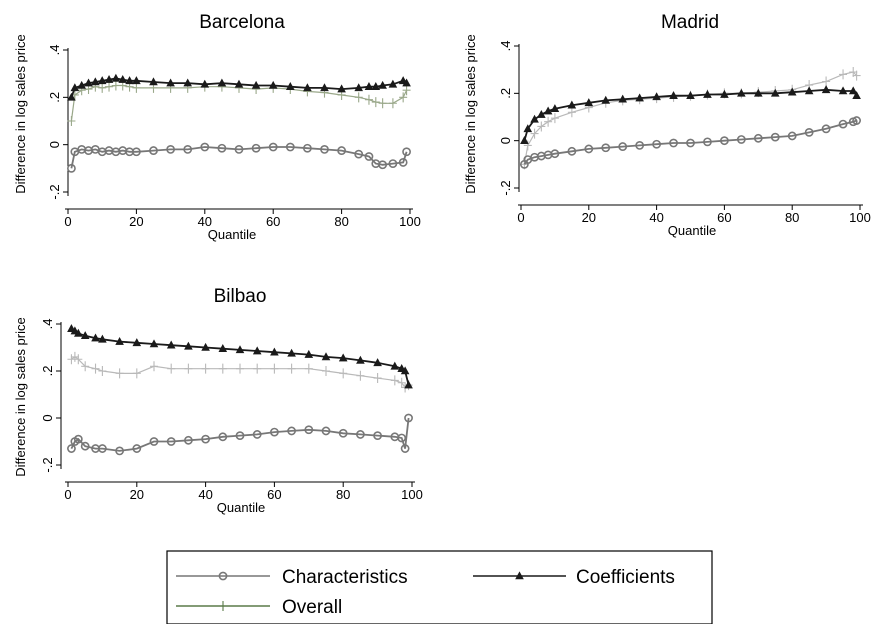  Describe the element at coordinates (47, 417) in the screenshot. I see `y-tick-label: 0` at that location.